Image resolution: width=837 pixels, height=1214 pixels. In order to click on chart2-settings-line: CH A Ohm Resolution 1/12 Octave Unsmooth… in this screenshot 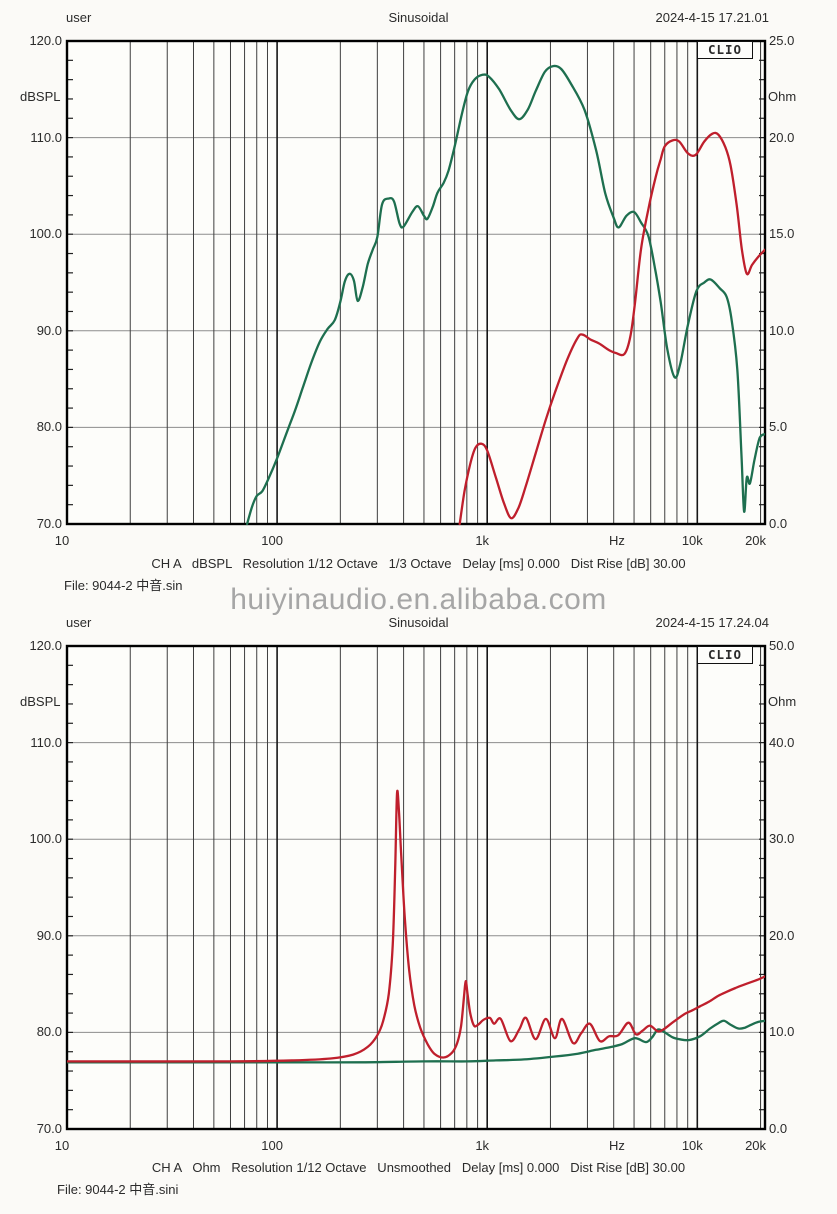, I will do `click(418, 1167)`.